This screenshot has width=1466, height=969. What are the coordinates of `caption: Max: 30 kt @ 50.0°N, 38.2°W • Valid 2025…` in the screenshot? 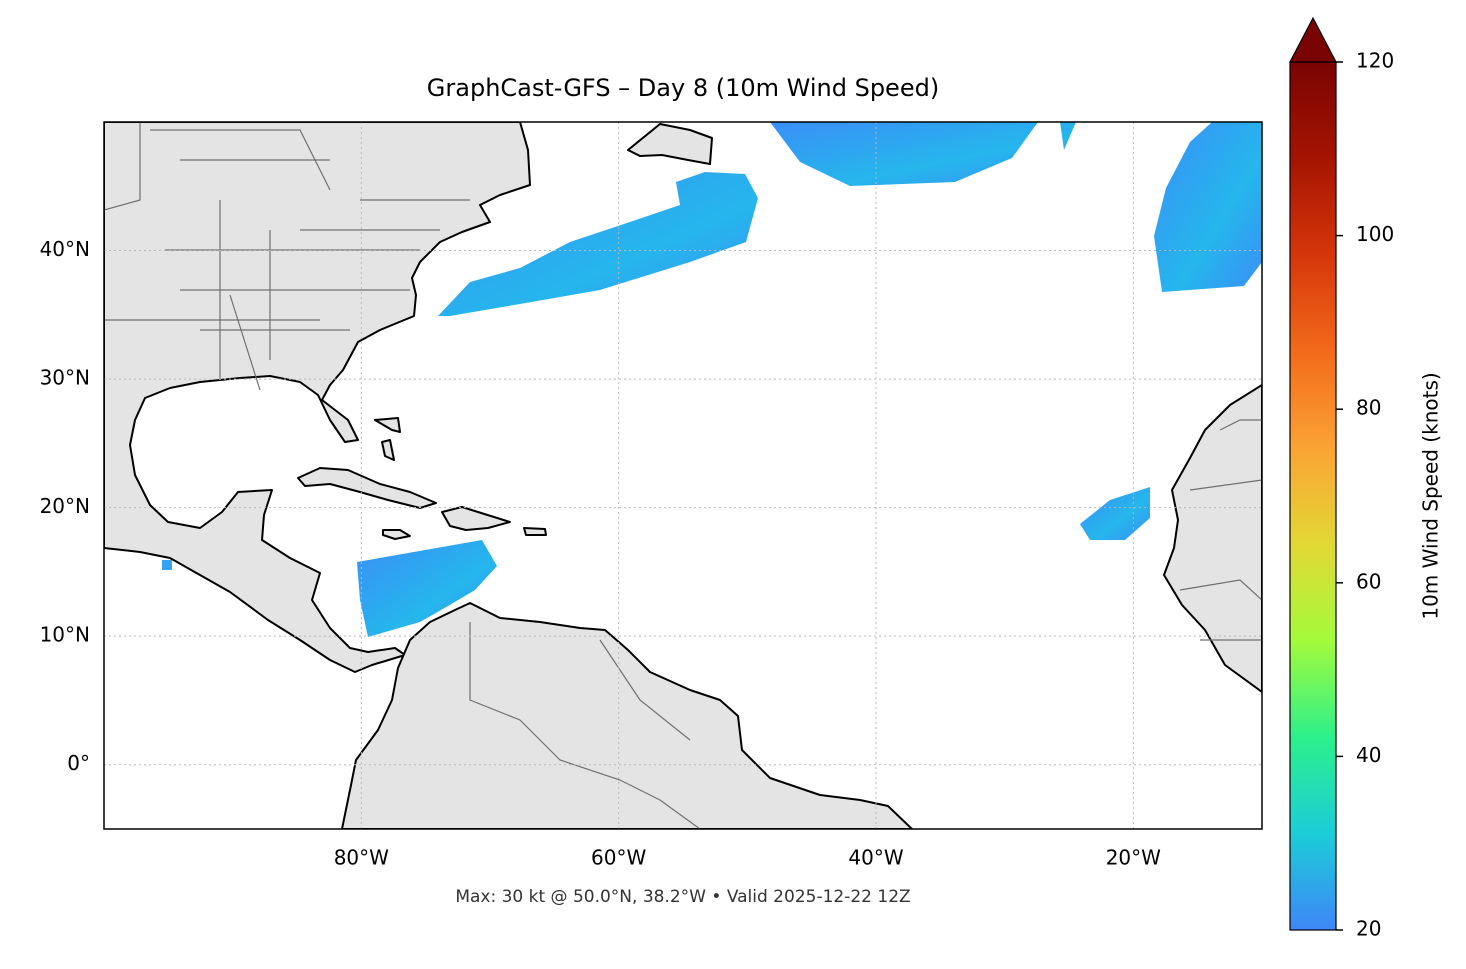 It's located at (682, 897).